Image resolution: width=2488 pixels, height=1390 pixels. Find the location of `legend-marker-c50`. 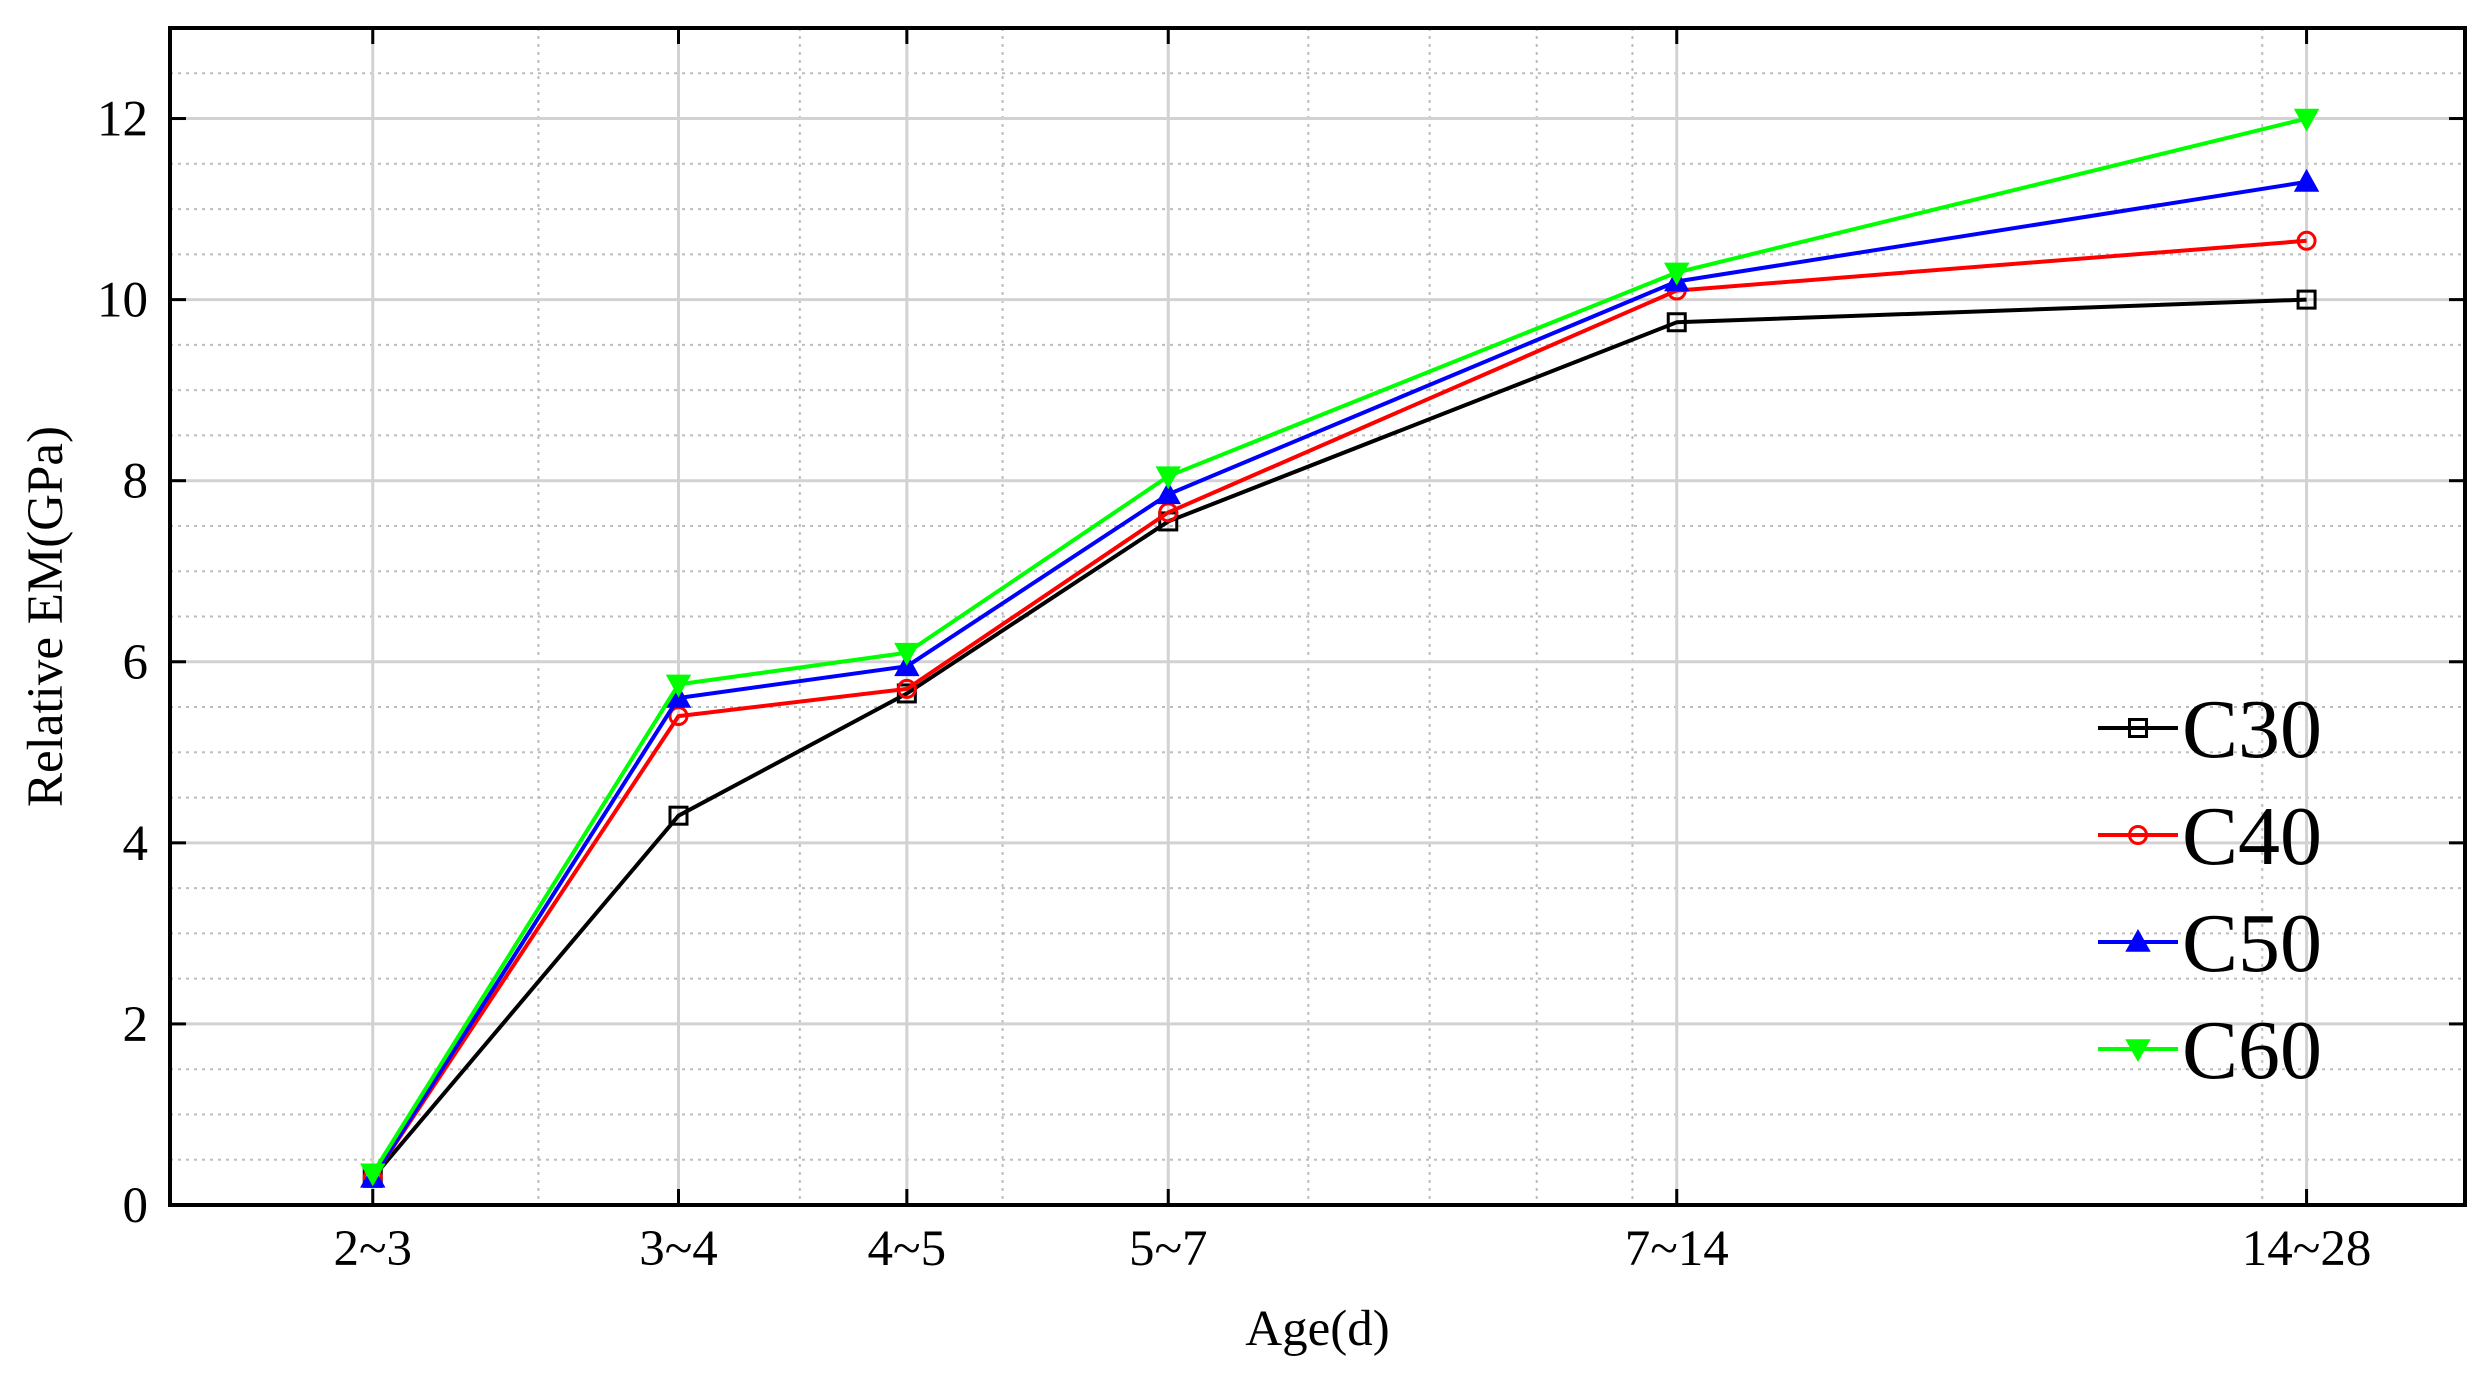

legend-marker-c50 is located at coordinates (2138, 940).